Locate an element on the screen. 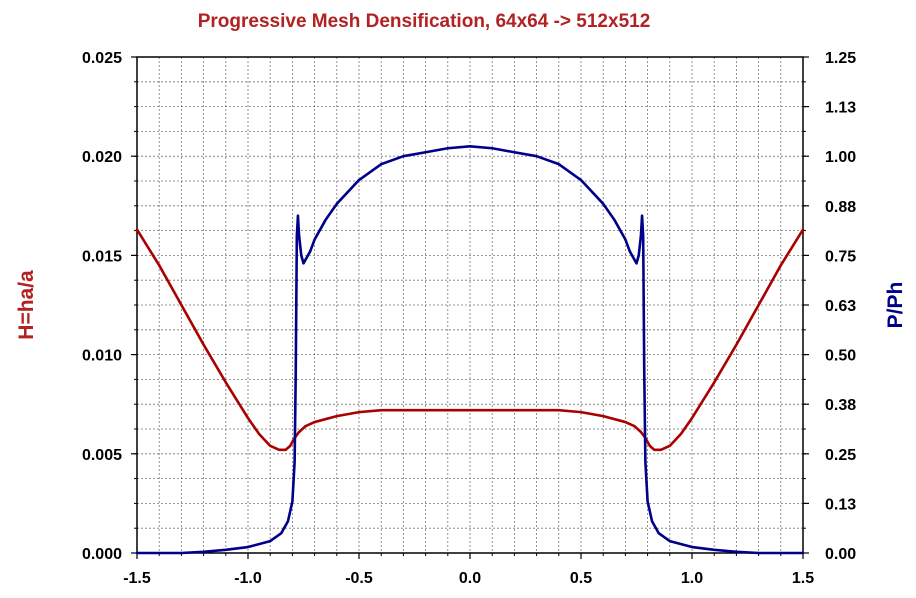 The width and height of the screenshot is (916, 598). y-left-tick-label: 0.010 is located at coordinates (102, 356).